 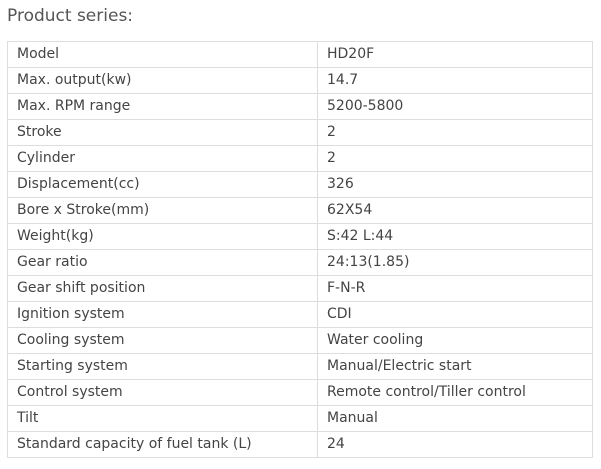 I want to click on spec-label: Control system, so click(x=162, y=392).